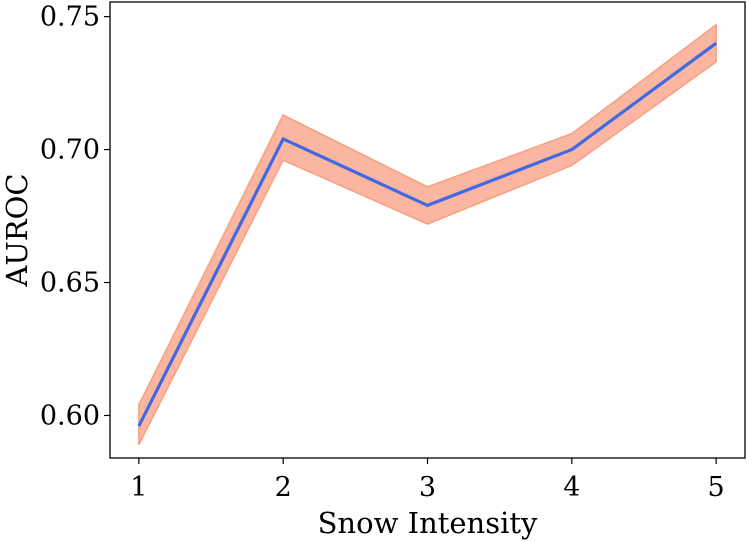 This screenshot has width=747, height=541. I want to click on x-tick-label: 4, so click(571, 487).